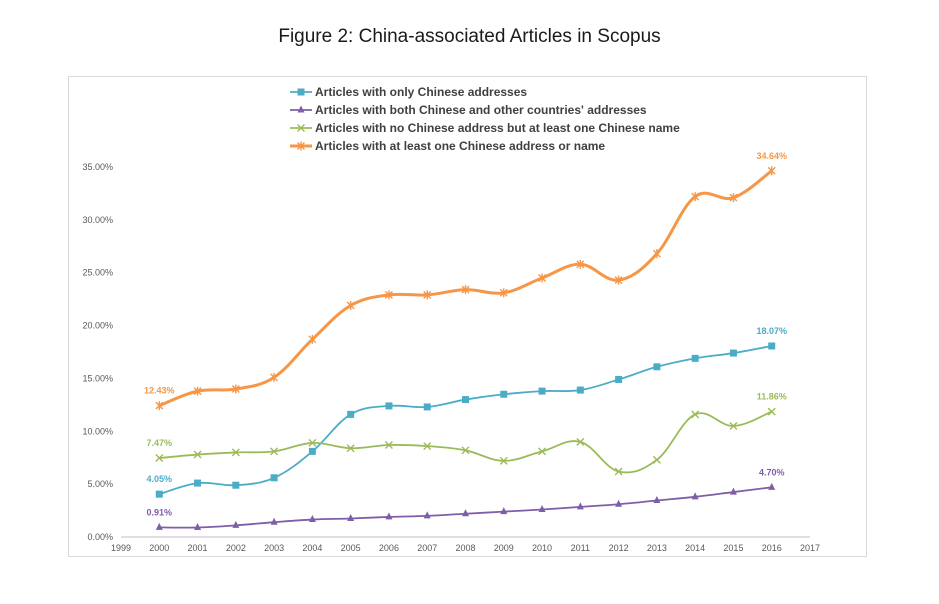  What do you see at coordinates (121, 548) in the screenshot?
I see `x-tick-label: 1999` at bounding box center [121, 548].